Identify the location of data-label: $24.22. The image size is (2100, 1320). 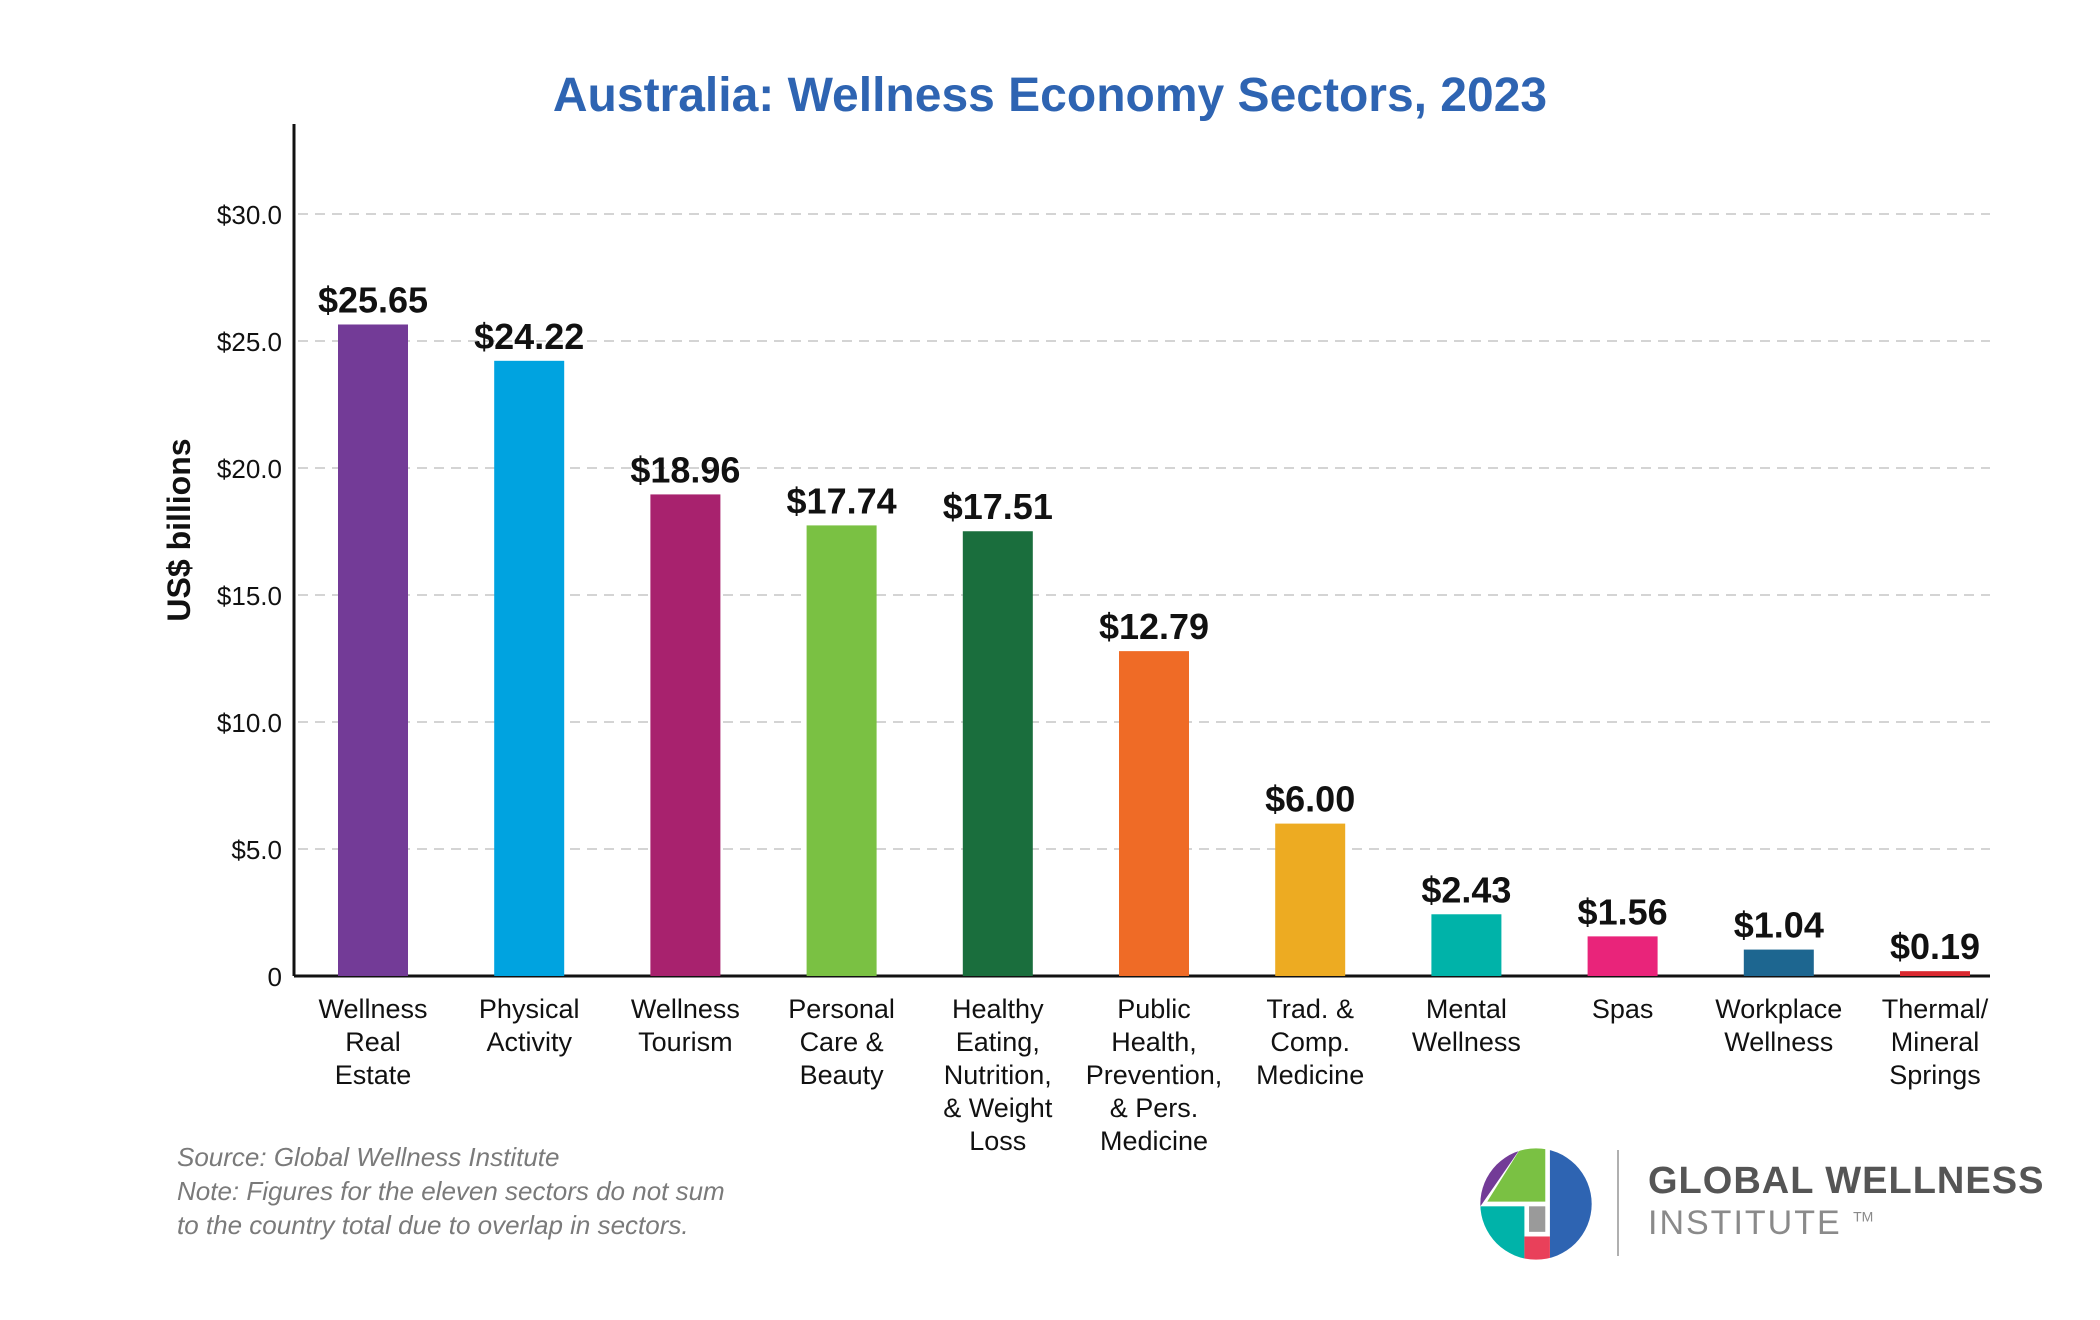
(529, 336).